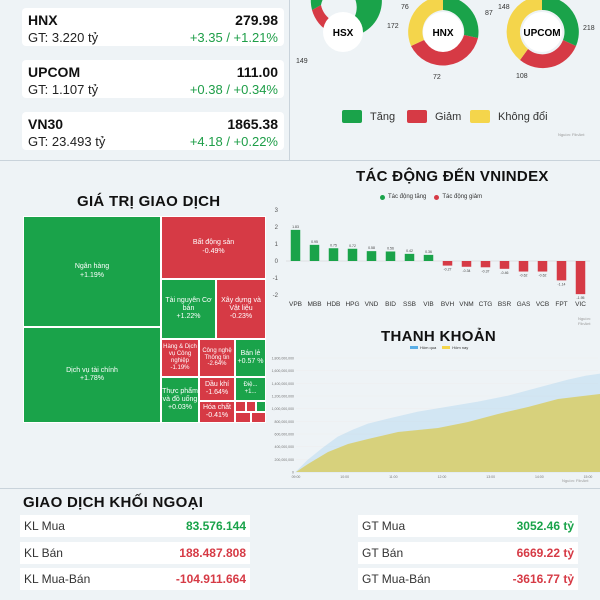  What do you see at coordinates (217, 412) in the screenshot?
I see `treemap-cell: Hóa chất -0.41%` at bounding box center [217, 412].